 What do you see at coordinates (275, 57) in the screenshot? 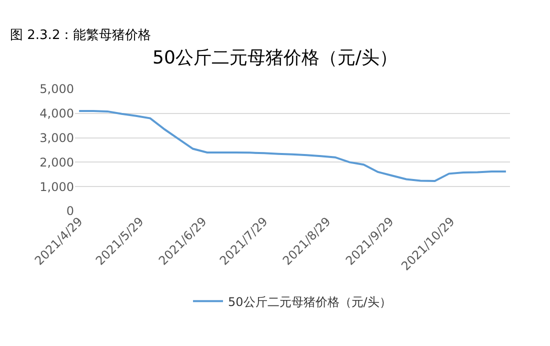
I see `chart-title: 50公斤二元母猪价格（元/头）` at bounding box center [275, 57].